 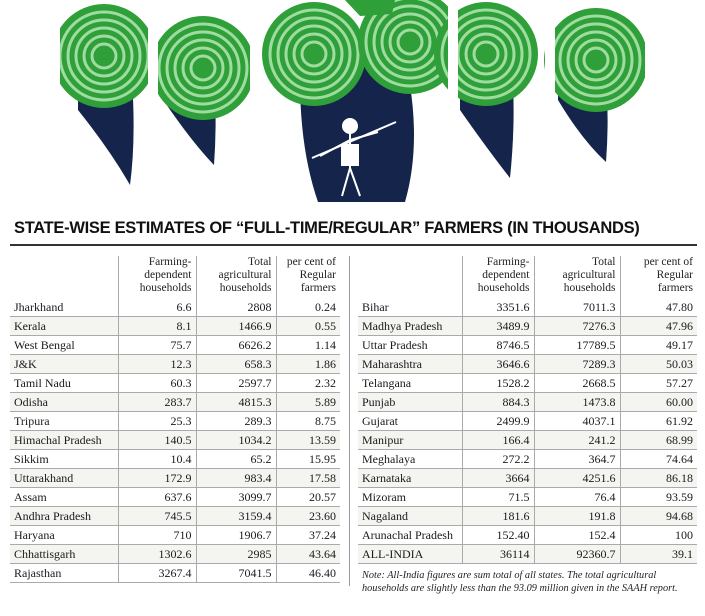 What do you see at coordinates (497, 497) in the screenshot?
I see `farming-cell: 71.5` at bounding box center [497, 497].